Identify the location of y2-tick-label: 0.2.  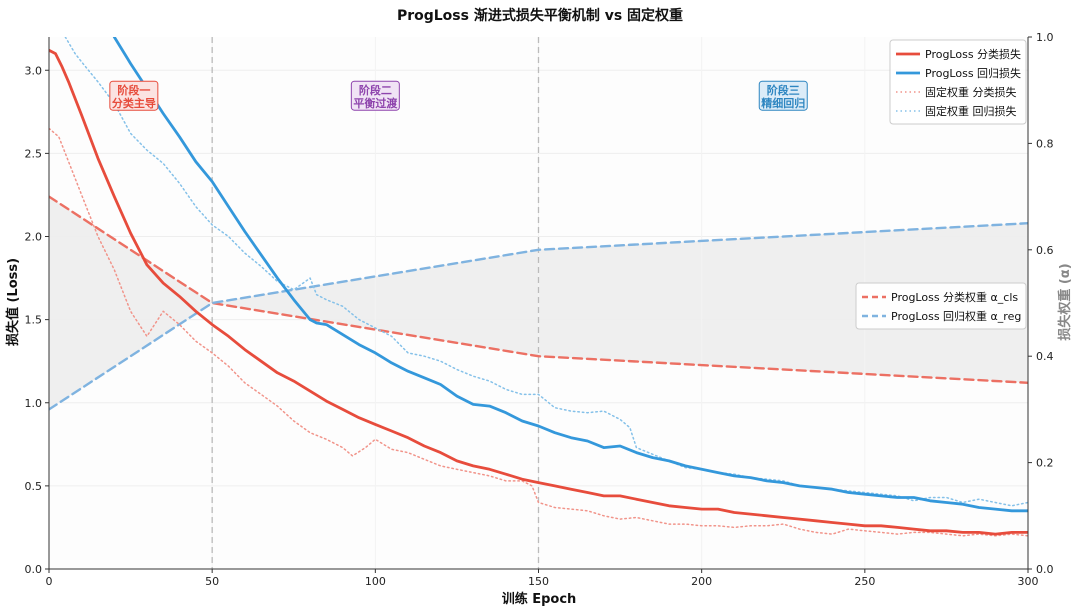
(1045, 463).